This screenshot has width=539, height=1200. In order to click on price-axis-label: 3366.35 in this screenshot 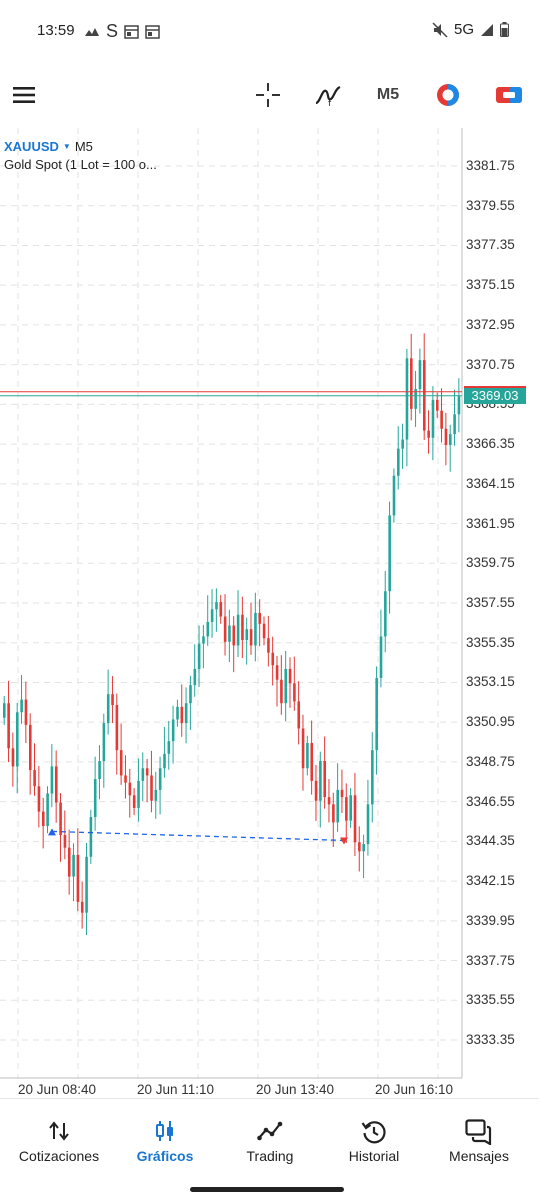, I will do `click(490, 444)`.